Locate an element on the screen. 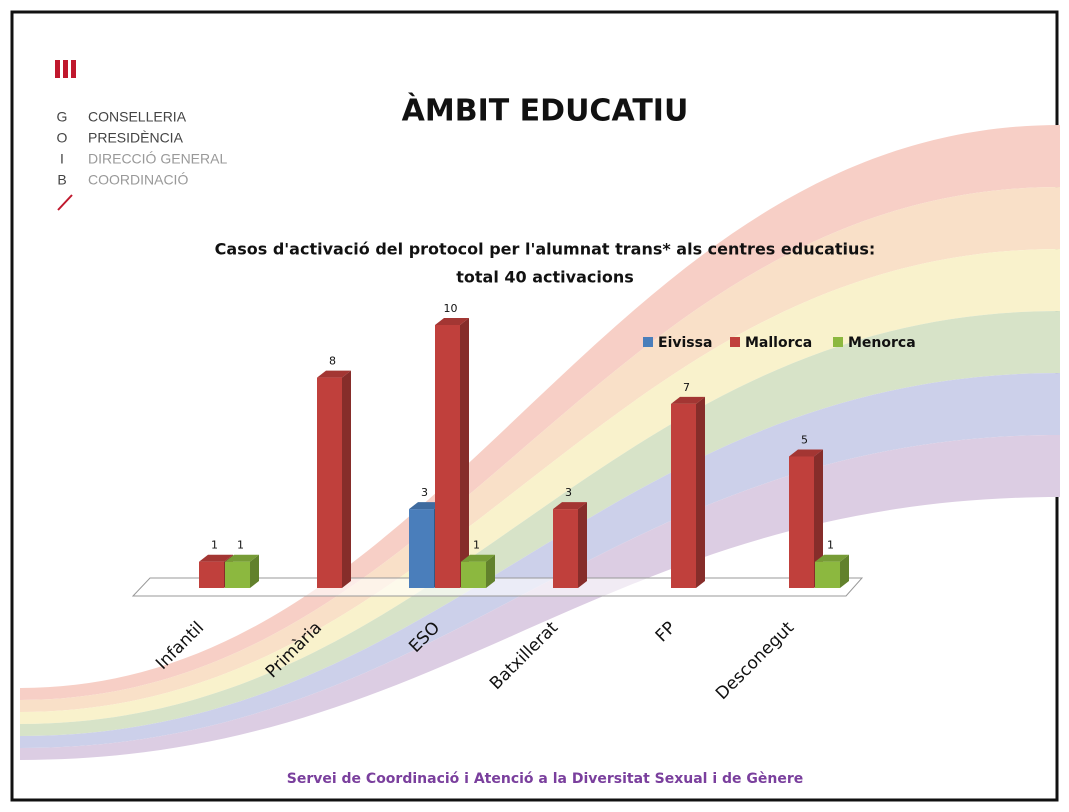 Image resolution: width=1069 pixels, height=812 pixels. data-label: 10 is located at coordinates (451, 308).